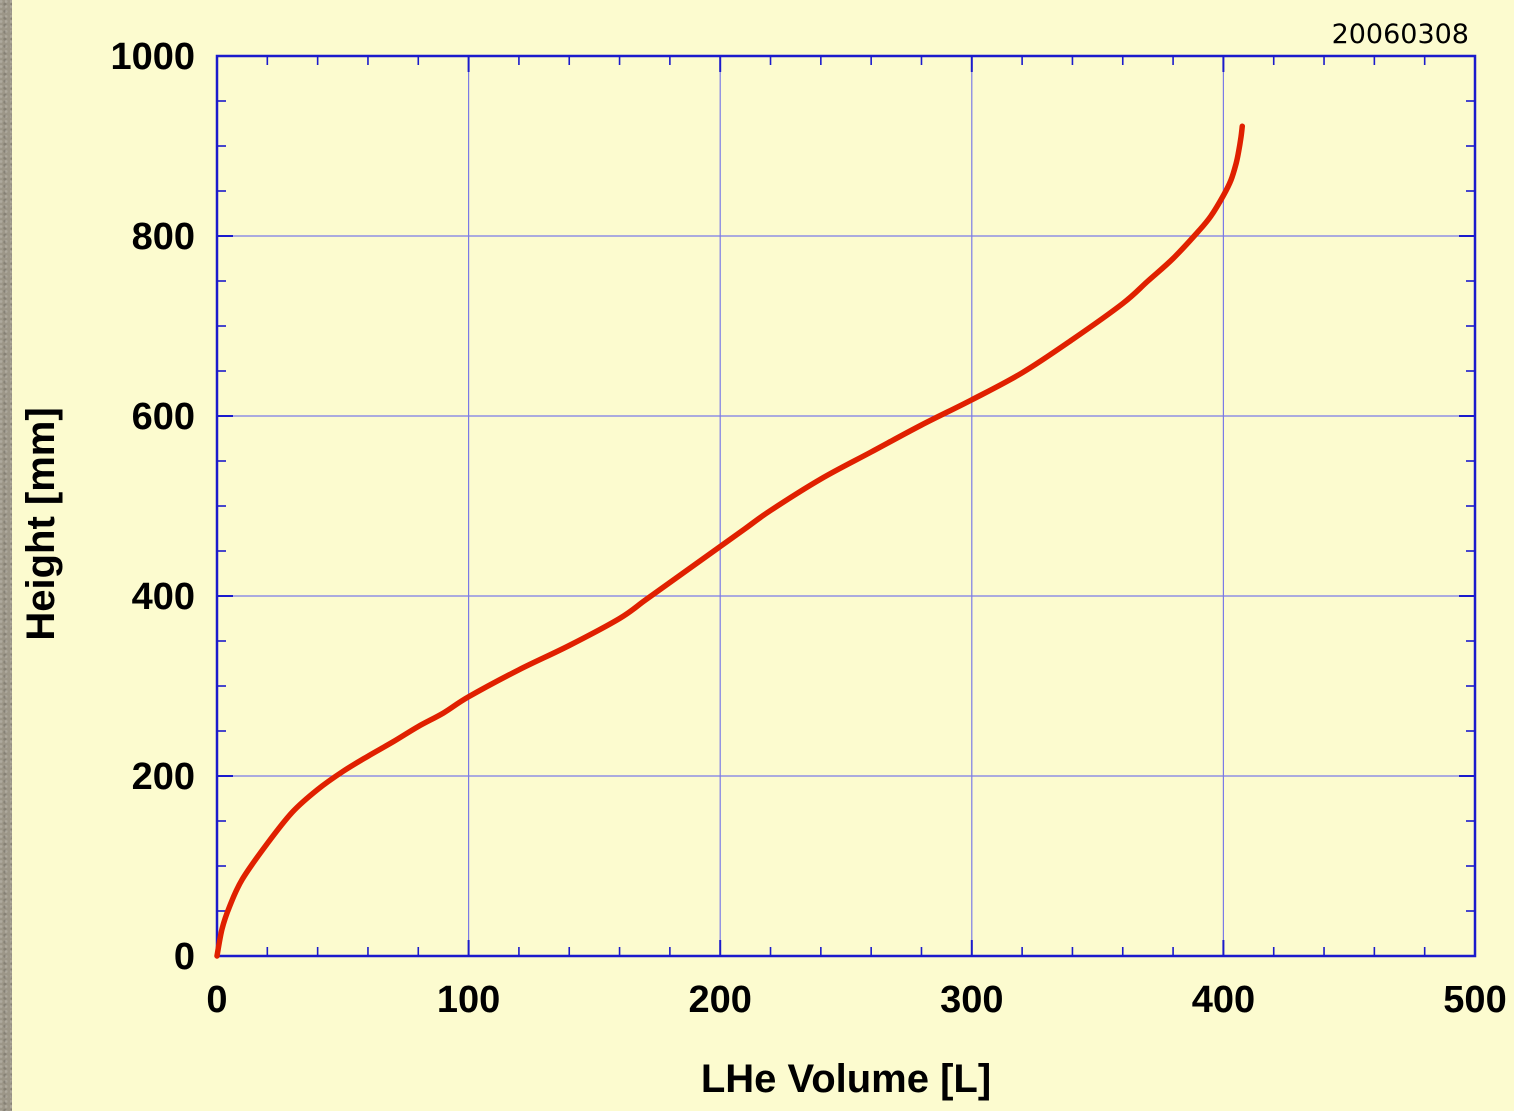  I want to click on x-tick-label: 500, so click(1474, 1000).